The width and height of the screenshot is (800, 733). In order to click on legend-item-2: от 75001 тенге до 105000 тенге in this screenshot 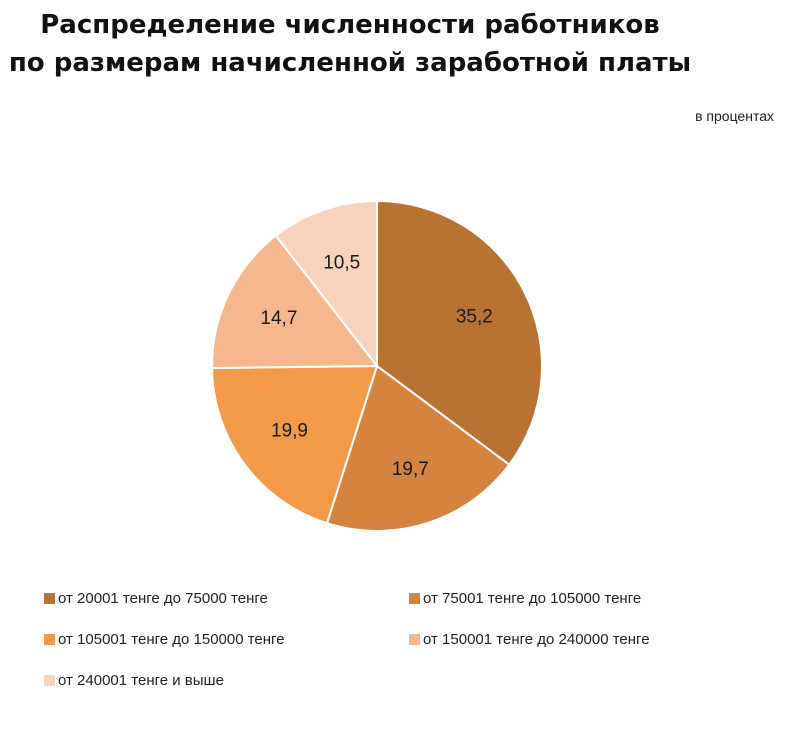, I will do `click(525, 598)`.